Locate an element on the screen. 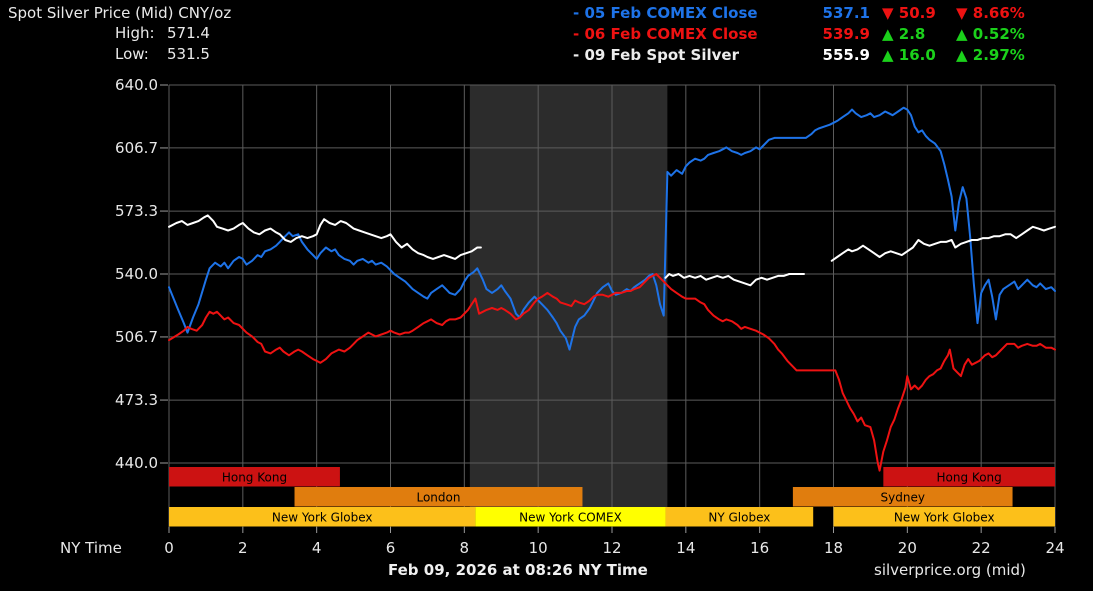  x-tick-label-10: 10 is located at coordinates (538, 548).